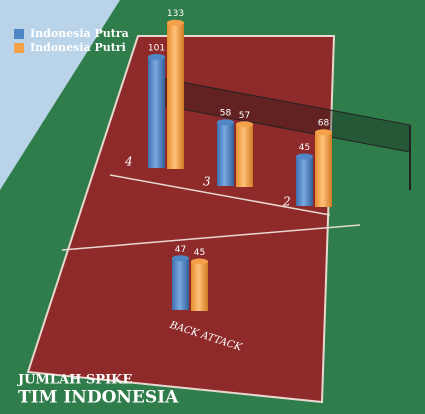 The image size is (425, 414). I want to click on value-label: 133, so click(175, 14).